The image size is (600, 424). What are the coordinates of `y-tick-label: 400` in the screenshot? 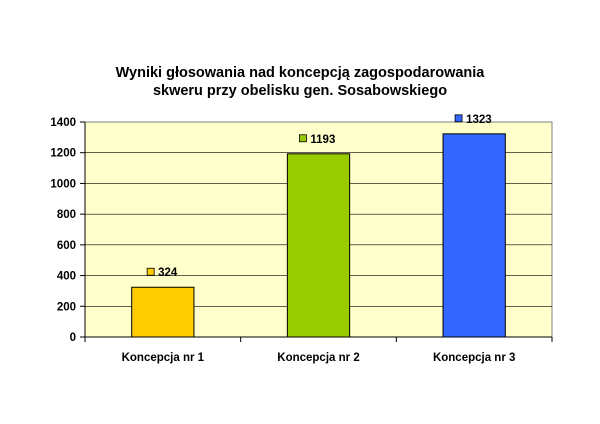 It's located at (66, 277).